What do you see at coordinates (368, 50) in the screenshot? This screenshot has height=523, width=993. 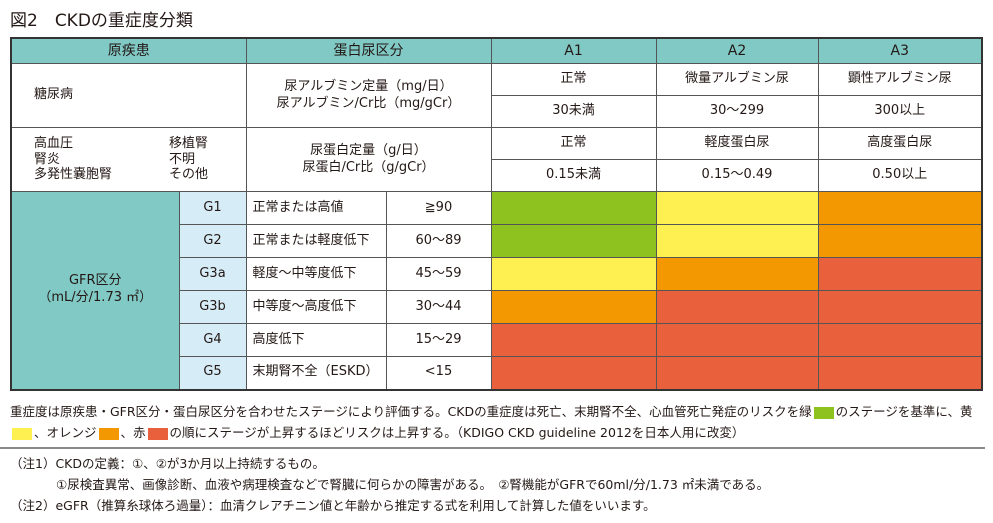 I see `header-proteinuria: 蛋白尿区分` at bounding box center [368, 50].